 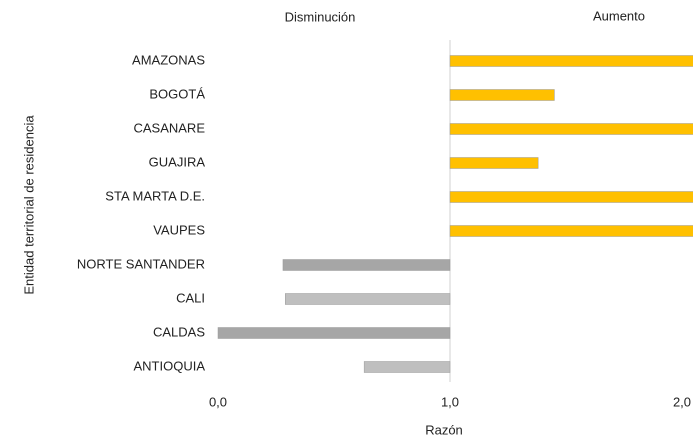 I want to click on x-axis-label: Razón, so click(x=444, y=429).